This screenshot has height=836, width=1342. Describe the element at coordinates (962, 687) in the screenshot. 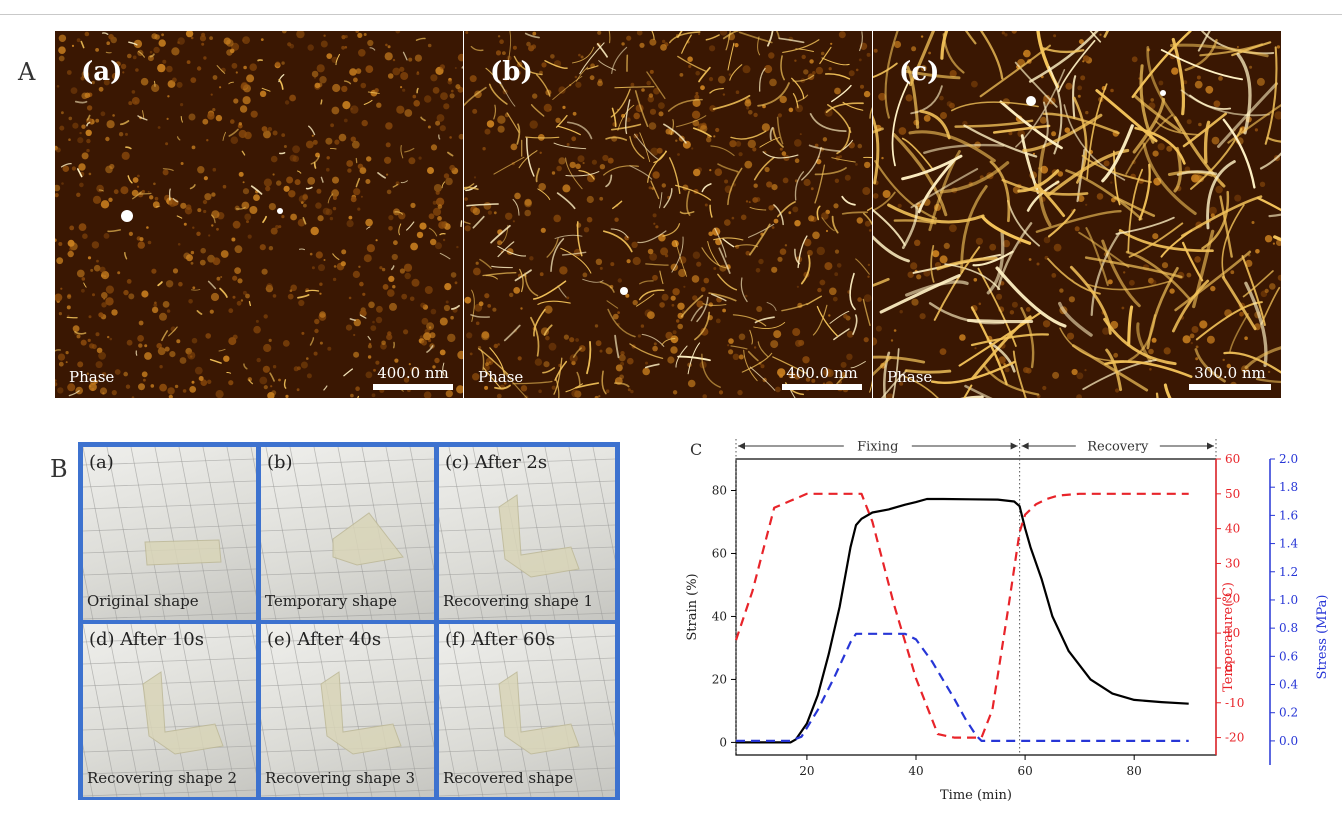

I see `stress-series-line` at that location.